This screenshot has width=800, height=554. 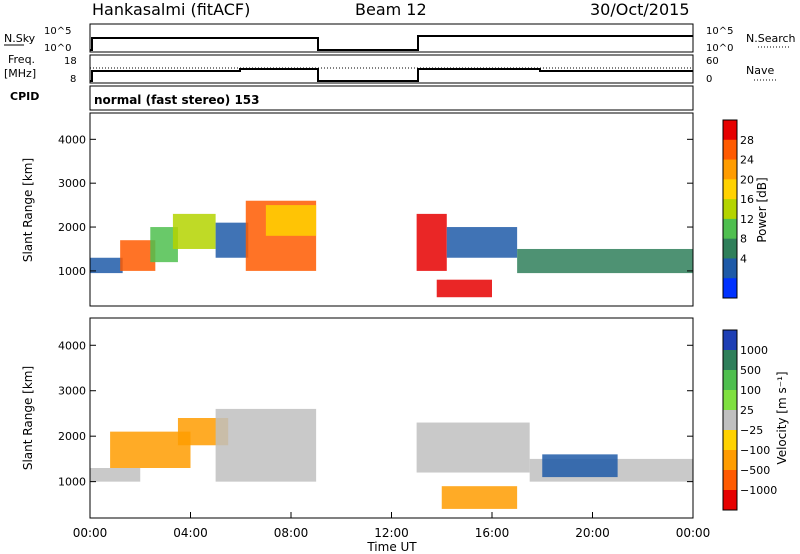 I want to click on velocity-y-tick-label-2: 2000, so click(x=72, y=436).